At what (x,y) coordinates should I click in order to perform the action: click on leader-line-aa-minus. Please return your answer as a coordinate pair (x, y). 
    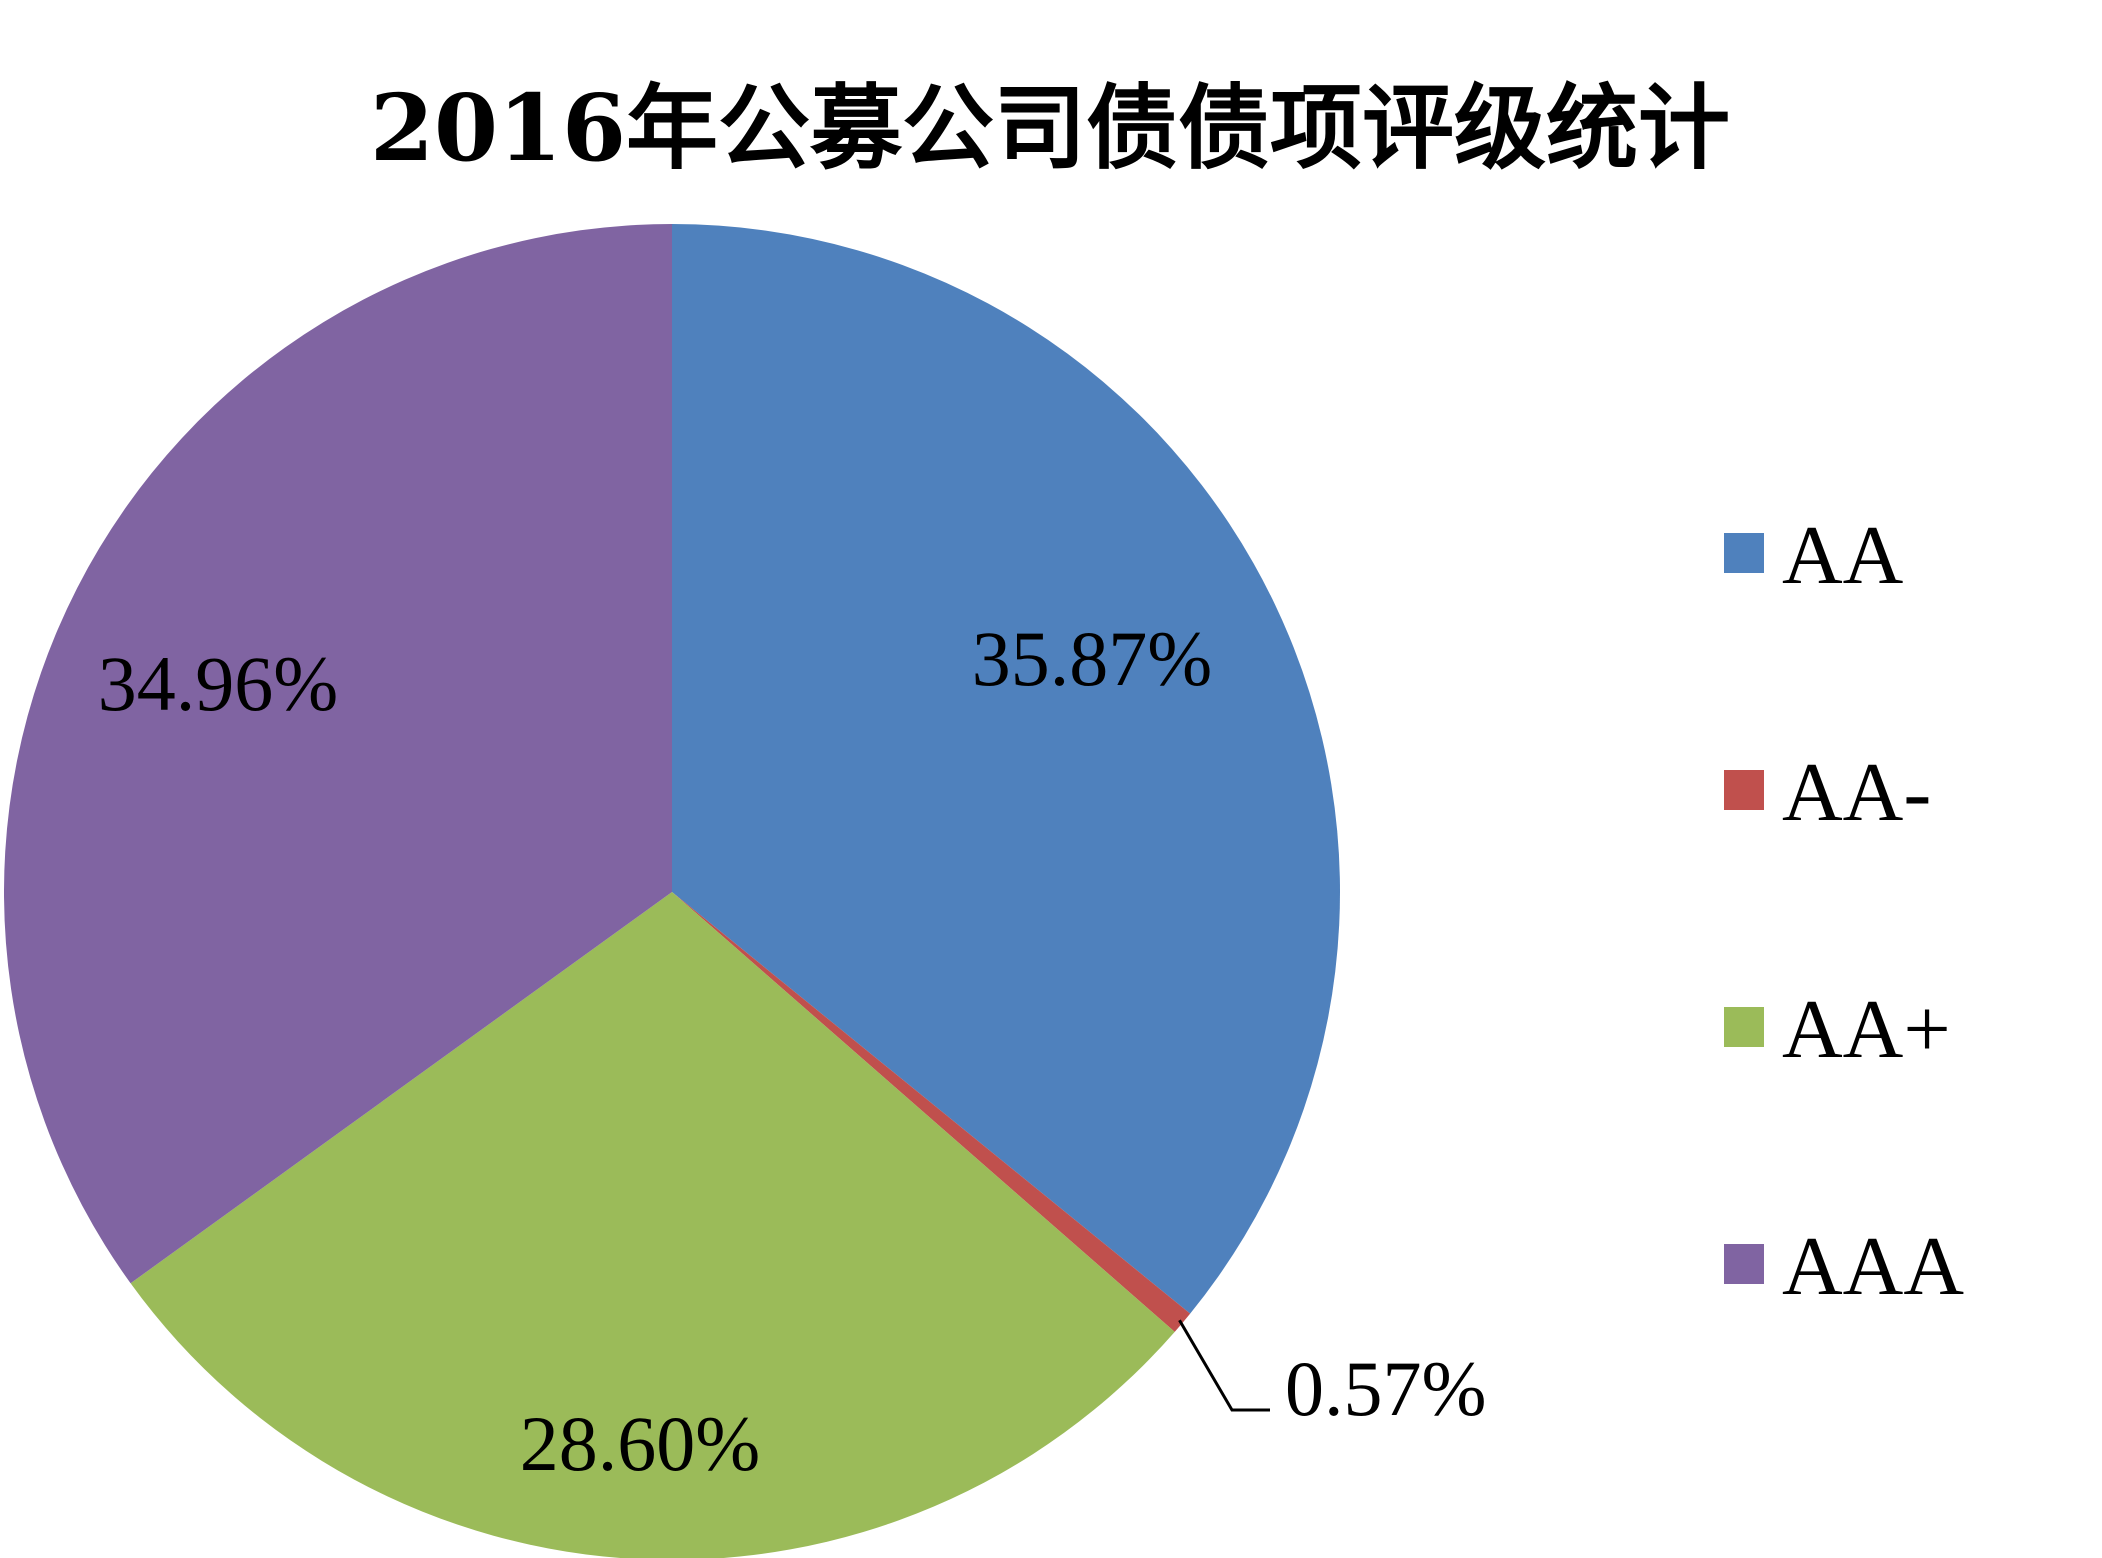
    Looking at the image, I should click on (1224, 1365).